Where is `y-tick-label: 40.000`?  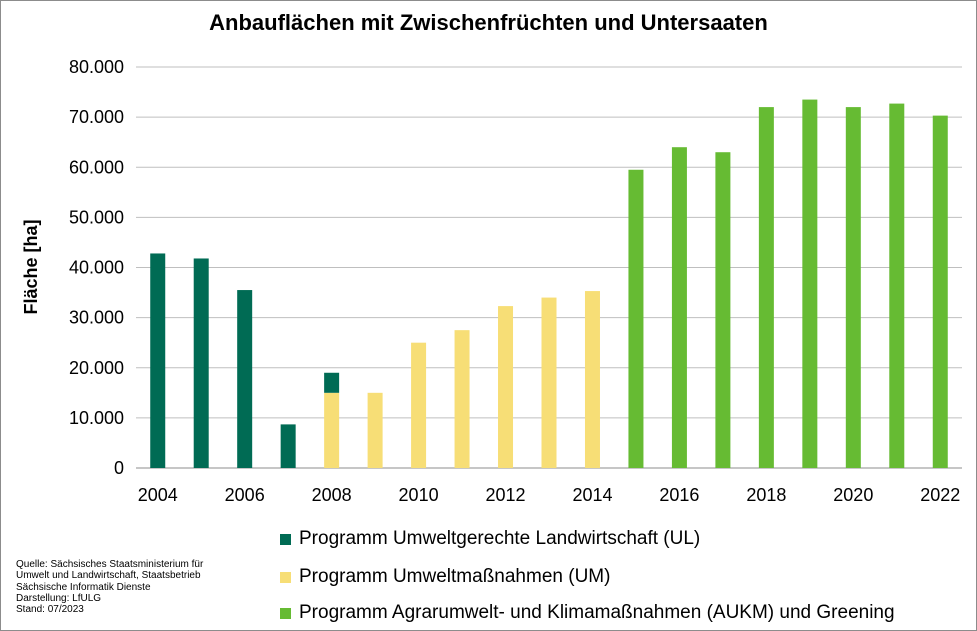
y-tick-label: 40.000 is located at coordinates (96, 268).